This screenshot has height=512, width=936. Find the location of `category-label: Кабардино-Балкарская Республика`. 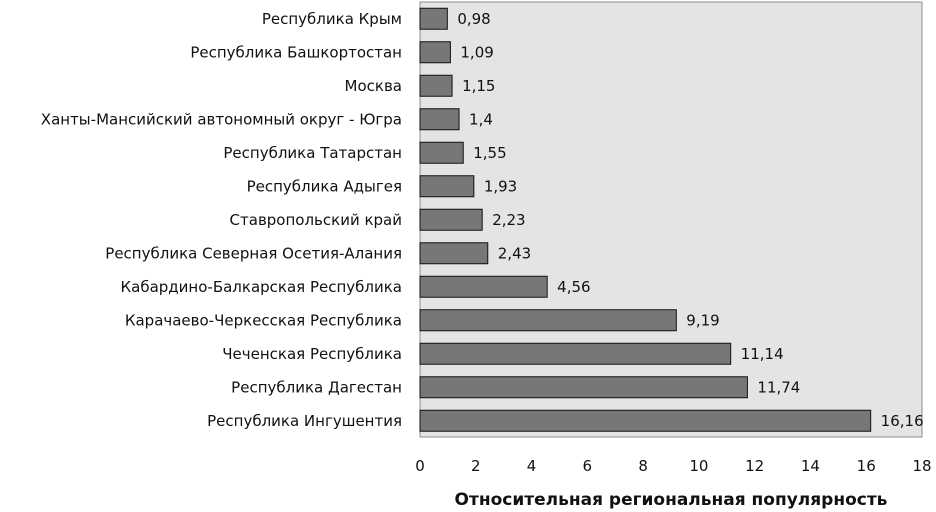

category-label: Кабардино-Балкарская Республика is located at coordinates (262, 287).